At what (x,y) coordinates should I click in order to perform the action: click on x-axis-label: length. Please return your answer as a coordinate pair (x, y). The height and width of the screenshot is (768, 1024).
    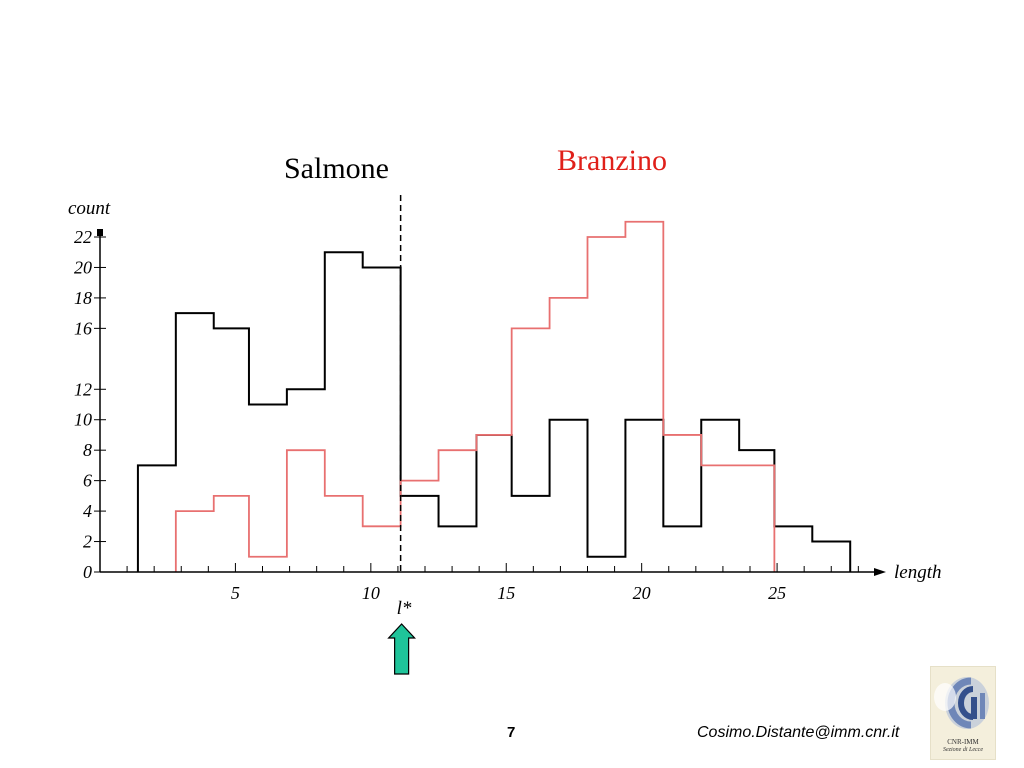
    Looking at the image, I should click on (918, 572).